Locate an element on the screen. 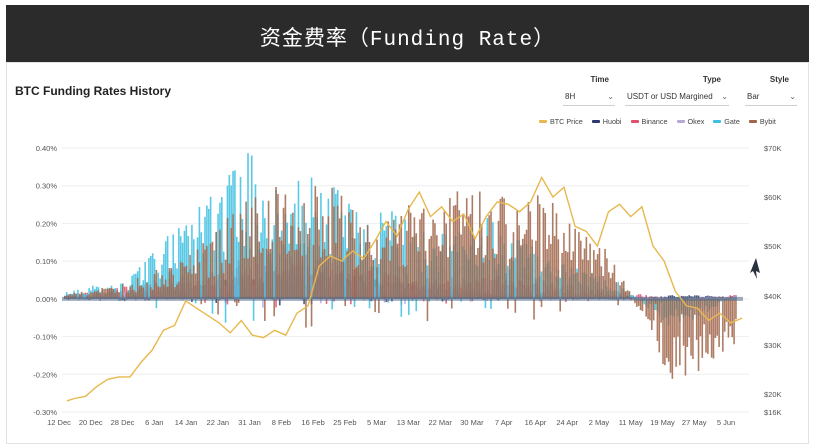  legend-btc-price: BTC Price is located at coordinates (561, 121).